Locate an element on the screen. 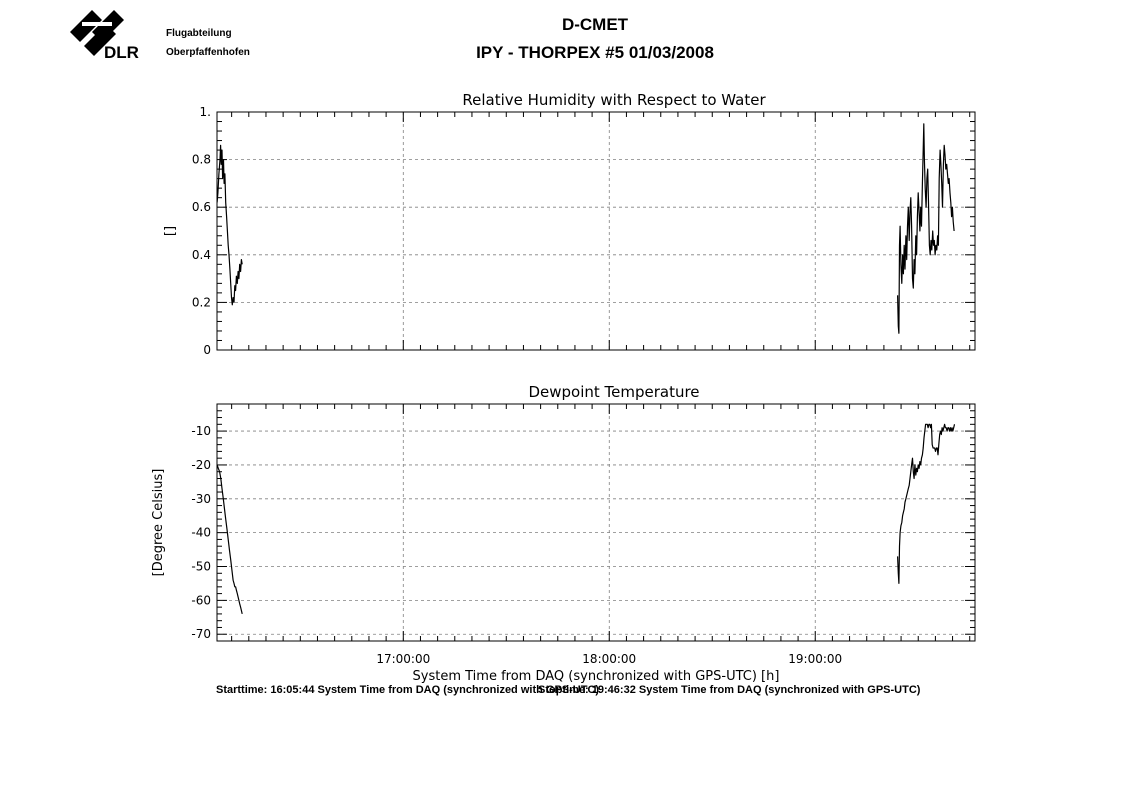  dlr-logo-icon is located at coordinates (97, 33).